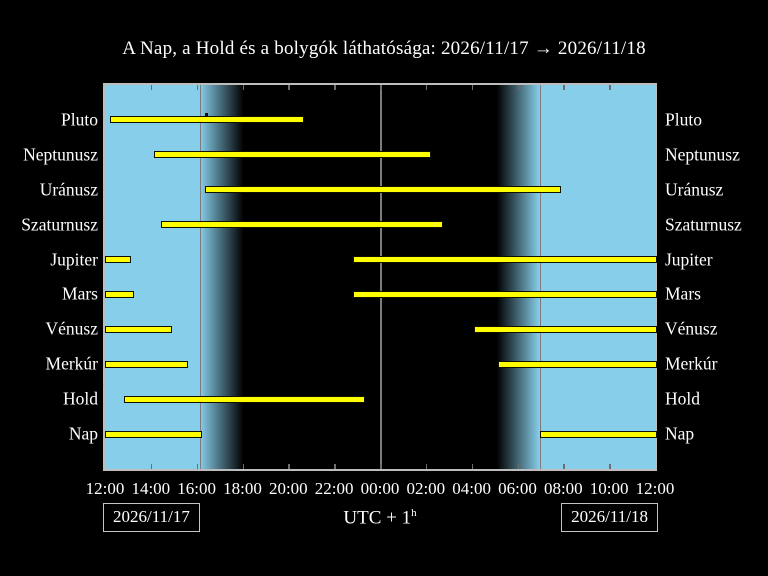 Image resolution: width=768 pixels, height=576 pixels. What do you see at coordinates (79, 119) in the screenshot?
I see `row-label-left: Pluto` at bounding box center [79, 119].